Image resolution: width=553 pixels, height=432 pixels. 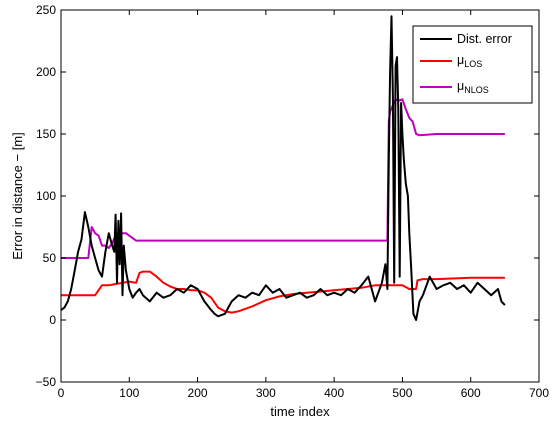 I want to click on legend-label-mu-los-main: μ, so click(x=460, y=60).